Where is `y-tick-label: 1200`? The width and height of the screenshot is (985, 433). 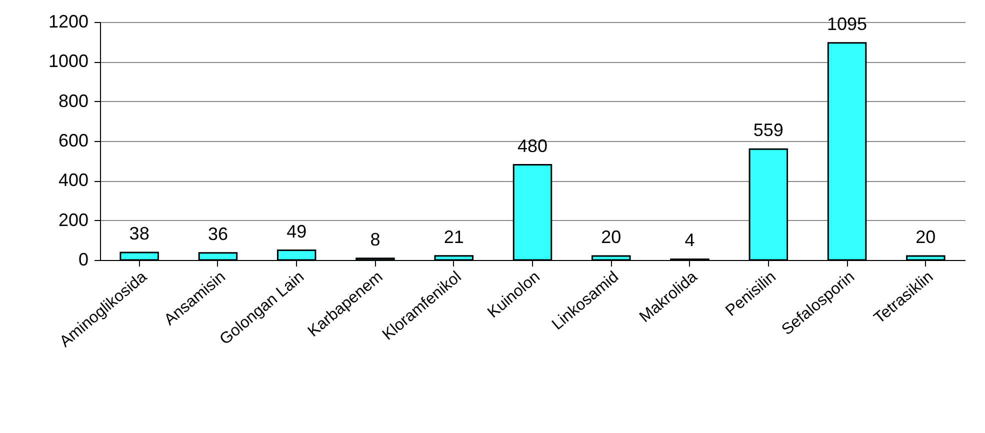
y-tick-label: 1200 is located at coordinates (68, 22).